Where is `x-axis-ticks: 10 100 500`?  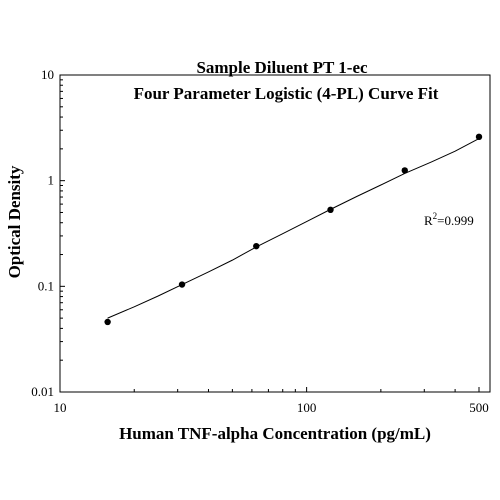
x-axis-ticks: 10 100 500 is located at coordinates (271, 401).